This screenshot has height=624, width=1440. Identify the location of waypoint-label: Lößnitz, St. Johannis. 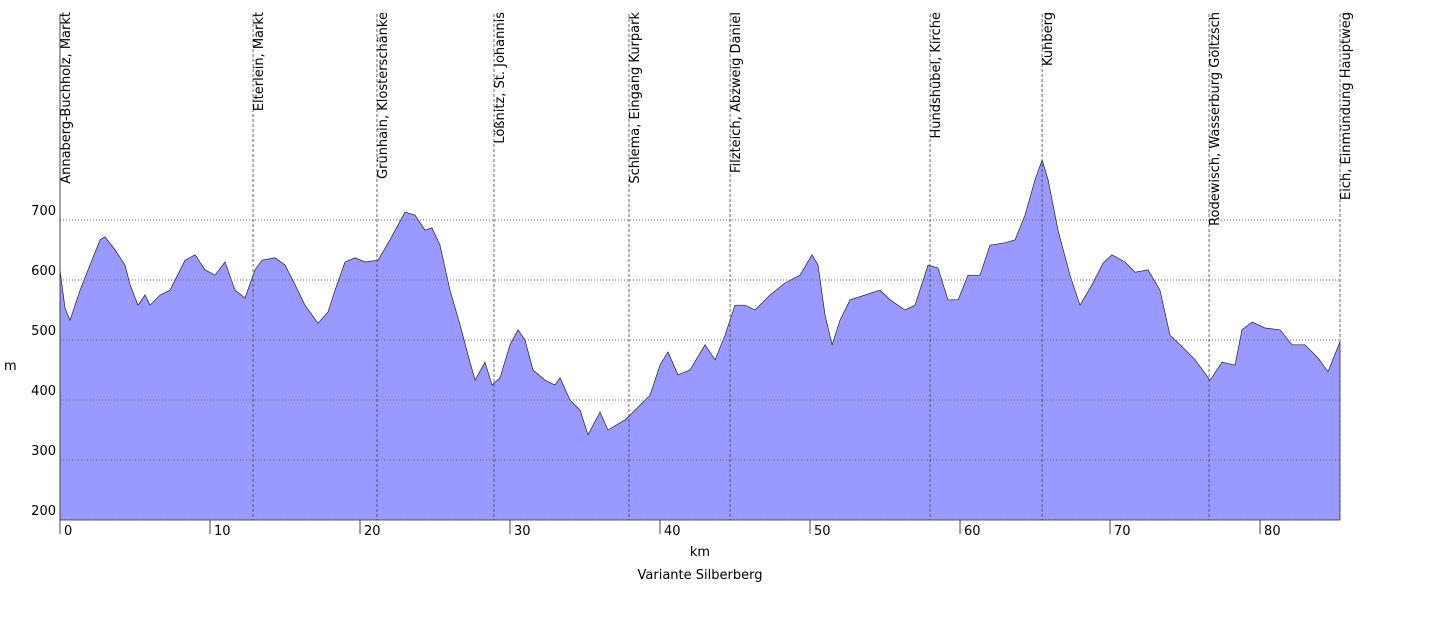
(500, 78).